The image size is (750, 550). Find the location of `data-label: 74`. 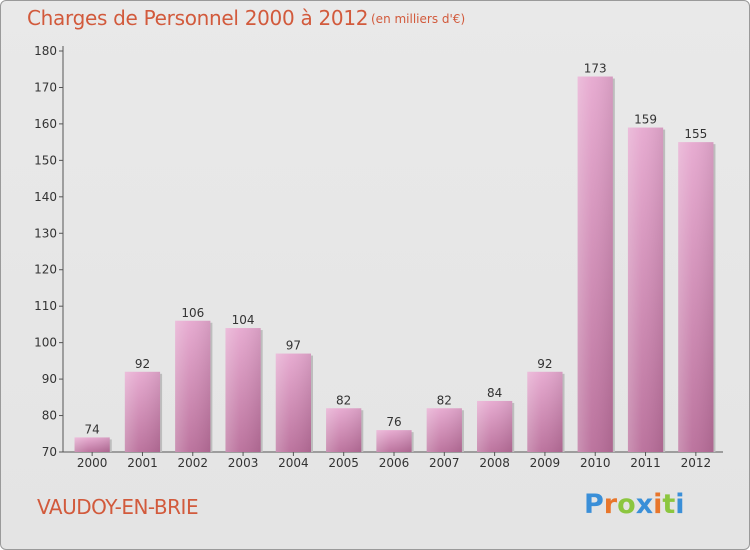

data-label: 74 is located at coordinates (92, 429).